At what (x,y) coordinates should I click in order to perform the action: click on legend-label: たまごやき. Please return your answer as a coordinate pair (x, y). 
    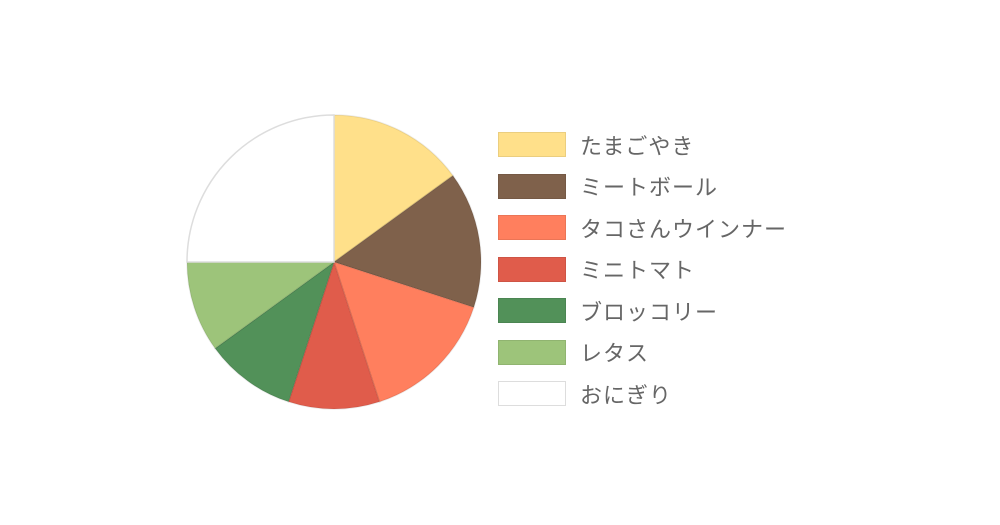
    Looking at the image, I should click on (637, 147).